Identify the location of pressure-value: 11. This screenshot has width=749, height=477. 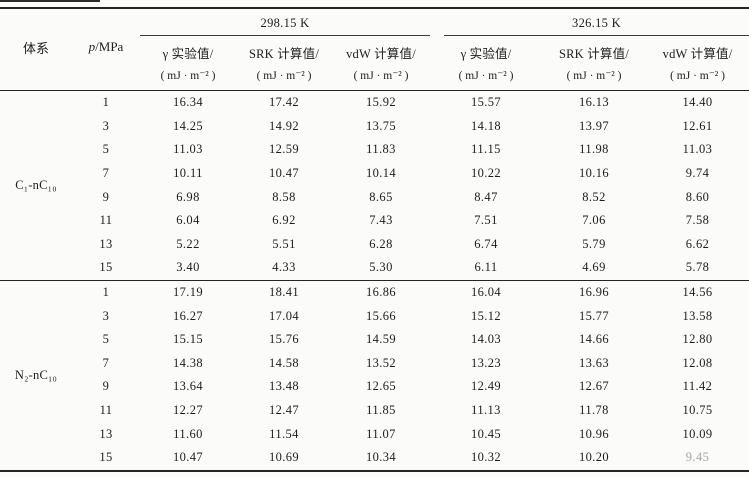
(106, 220).